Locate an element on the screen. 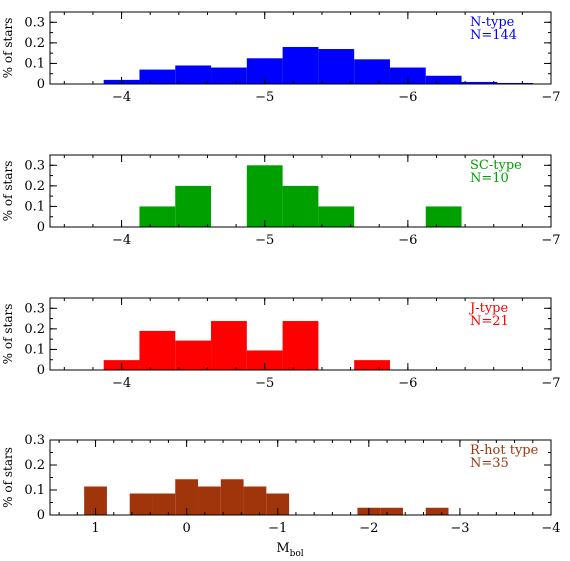  x-axis-label: Mbol is located at coordinates (289, 550).